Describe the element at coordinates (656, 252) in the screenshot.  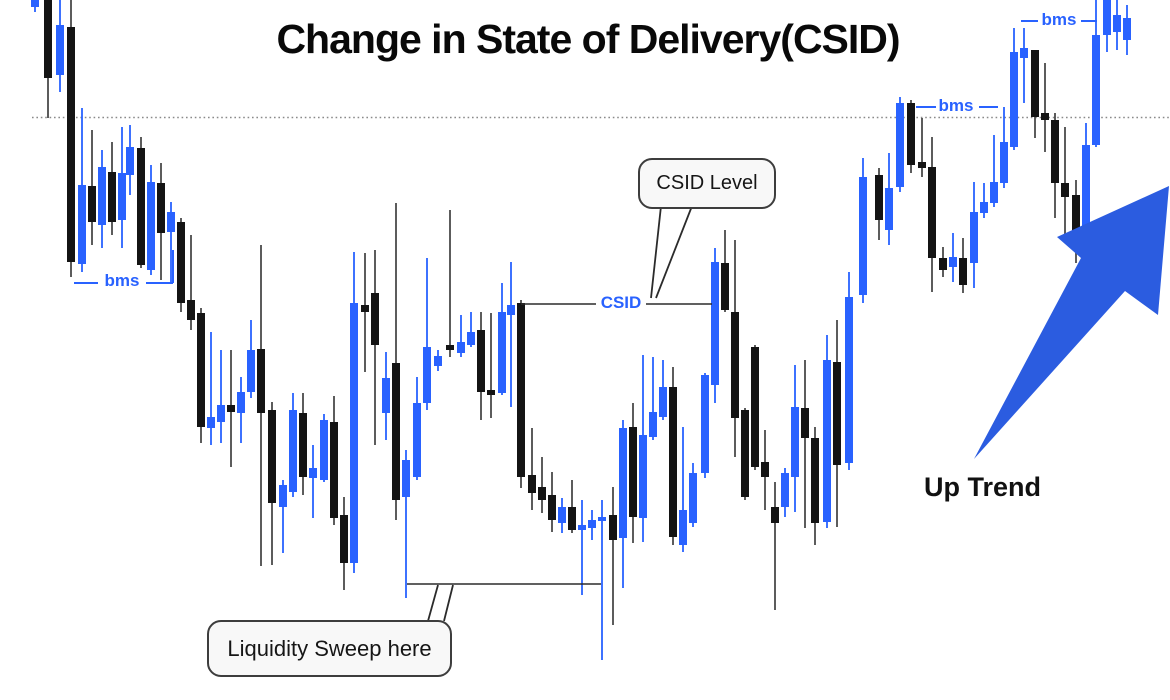
I see `csid-callout-tail-left` at that location.